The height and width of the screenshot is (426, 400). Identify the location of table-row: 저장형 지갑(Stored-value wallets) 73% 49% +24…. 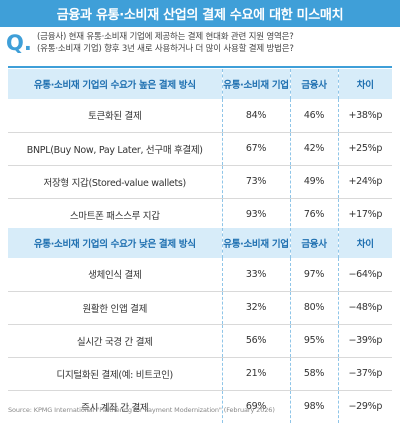
(200, 181).